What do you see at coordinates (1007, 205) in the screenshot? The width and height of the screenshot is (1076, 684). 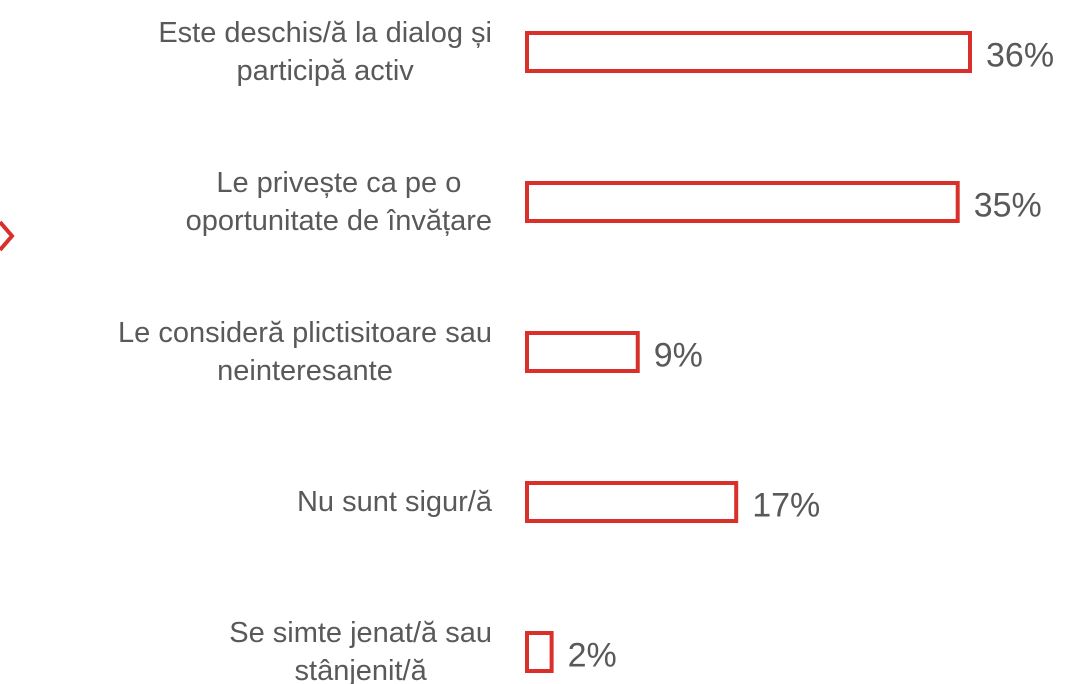 I see `value-label: 35%` at bounding box center [1007, 205].